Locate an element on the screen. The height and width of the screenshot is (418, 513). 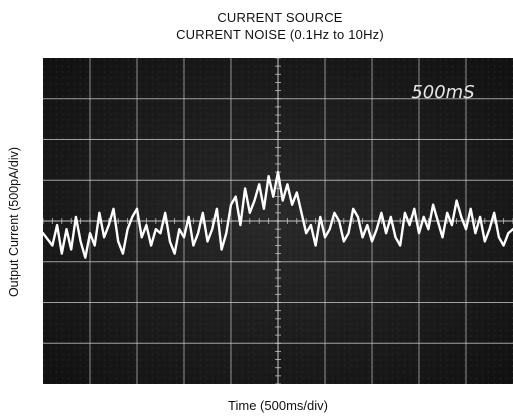
y-axis-label: Output Current (500pA/div) is located at coordinates (14, 222).